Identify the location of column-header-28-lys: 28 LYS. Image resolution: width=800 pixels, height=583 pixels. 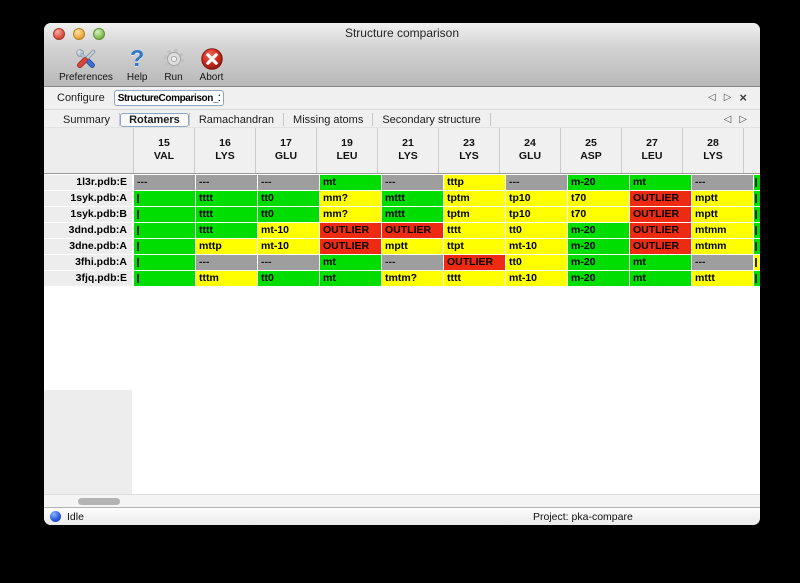
(713, 150).